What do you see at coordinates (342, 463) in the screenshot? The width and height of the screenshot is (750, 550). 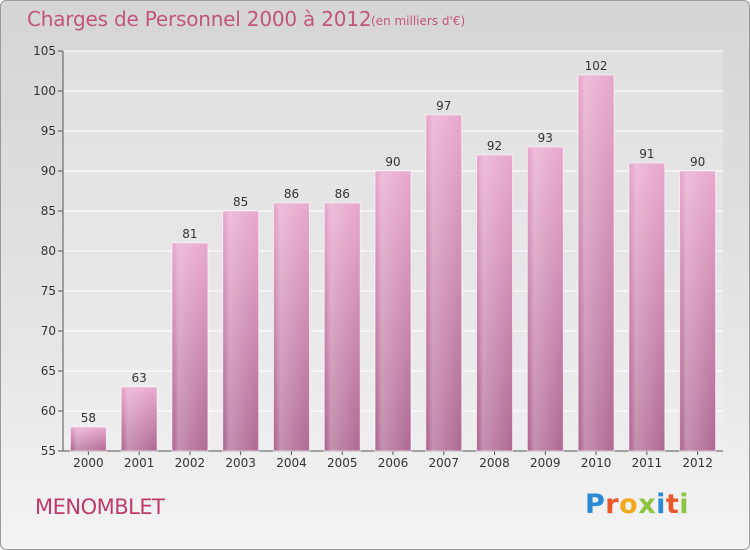 I see `x-tick-label: 2005` at bounding box center [342, 463].